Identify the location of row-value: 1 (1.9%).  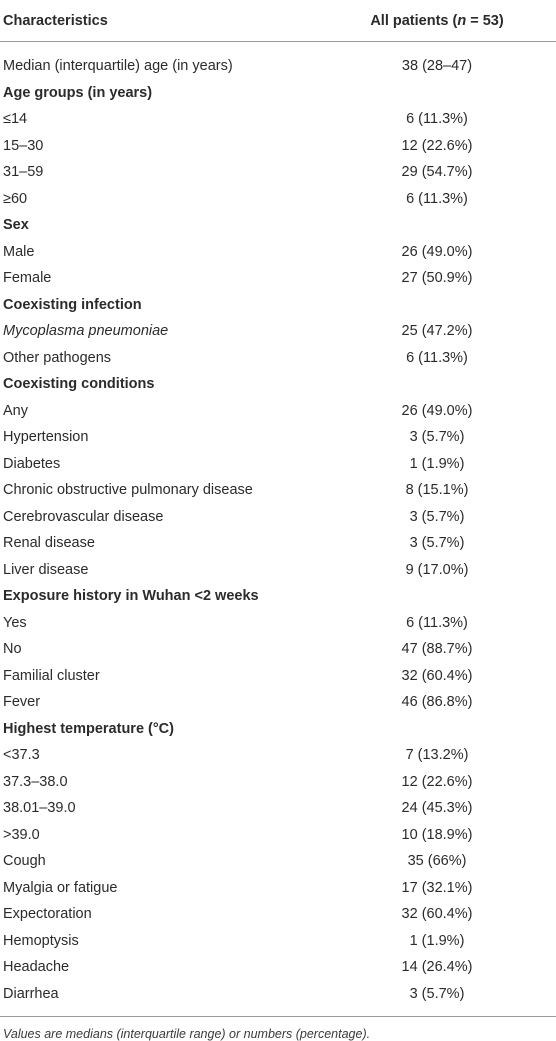
(437, 940).